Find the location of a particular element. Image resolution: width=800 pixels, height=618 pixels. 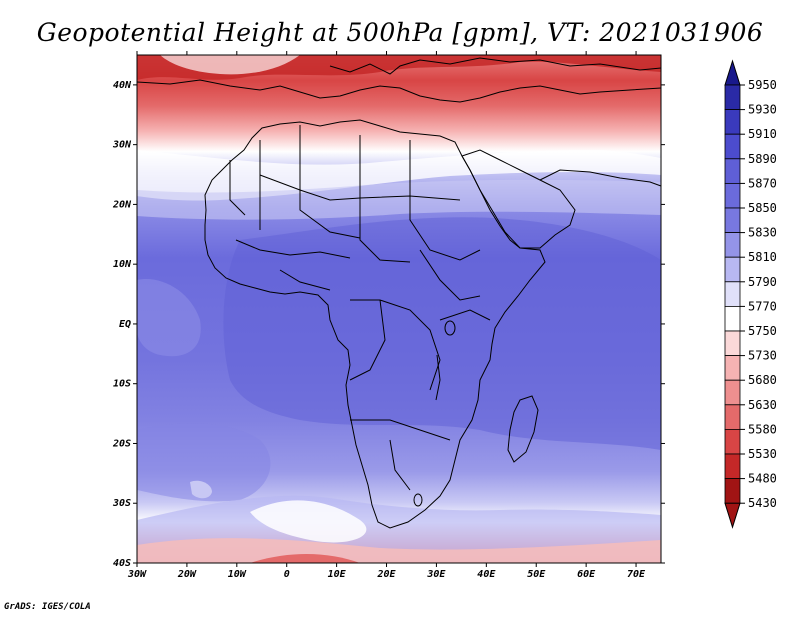

lon-label: 20E is located at coordinates (386, 574).